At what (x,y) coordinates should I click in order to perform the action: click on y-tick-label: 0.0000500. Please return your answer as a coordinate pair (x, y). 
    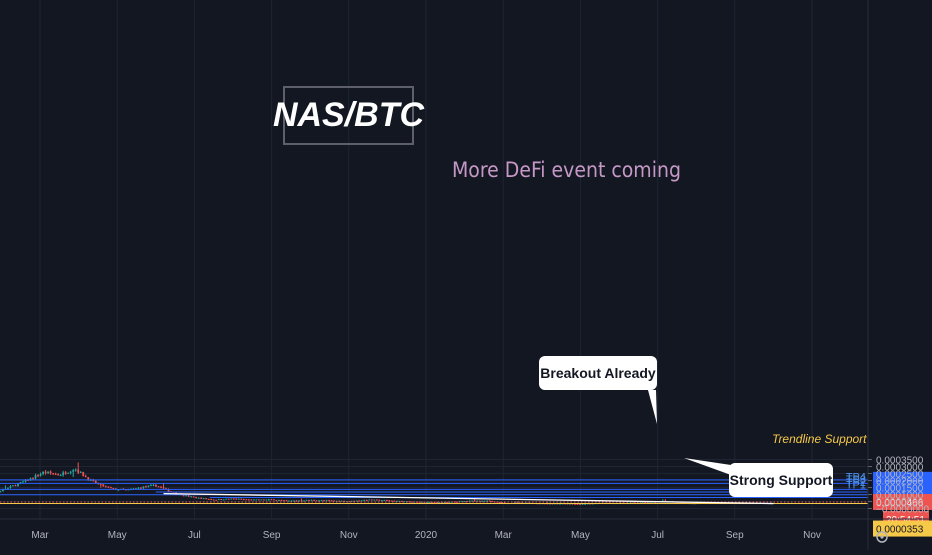
    Looking at the image, I should click on (900, 503).